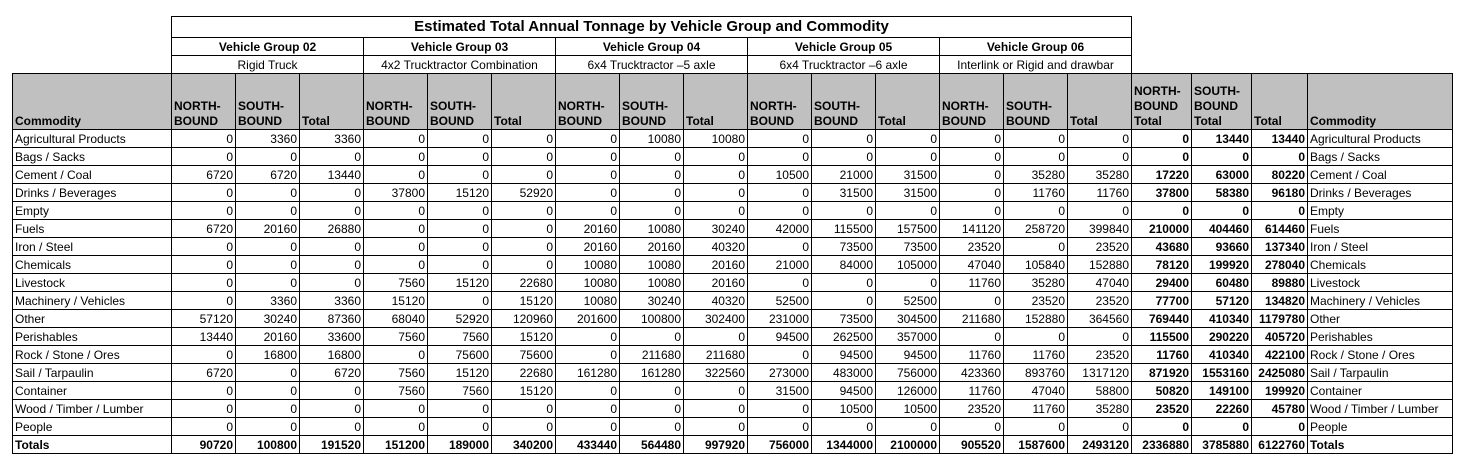 Image resolution: width=1477 pixels, height=454 pixels. I want to click on commodity-cell: Livestock, so click(92, 282).